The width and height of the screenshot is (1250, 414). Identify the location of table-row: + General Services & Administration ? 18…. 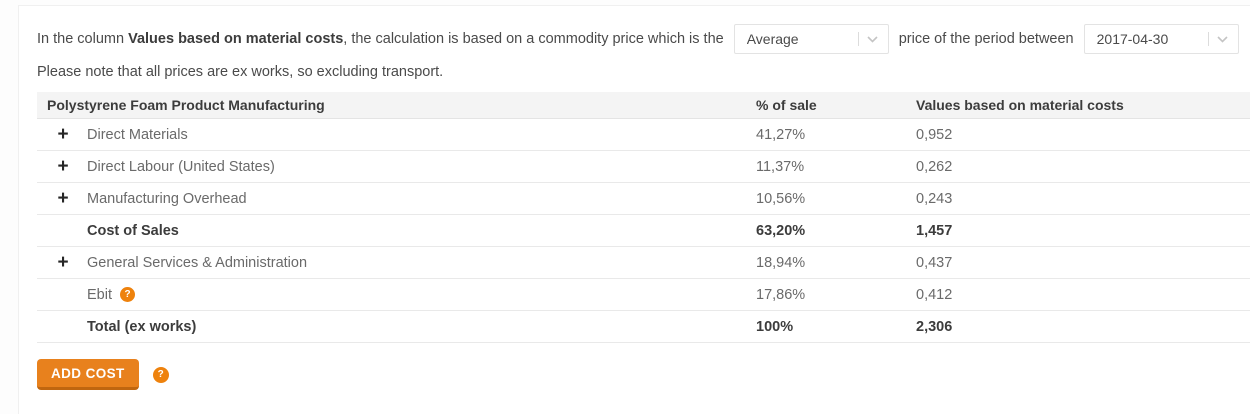
(643, 263).